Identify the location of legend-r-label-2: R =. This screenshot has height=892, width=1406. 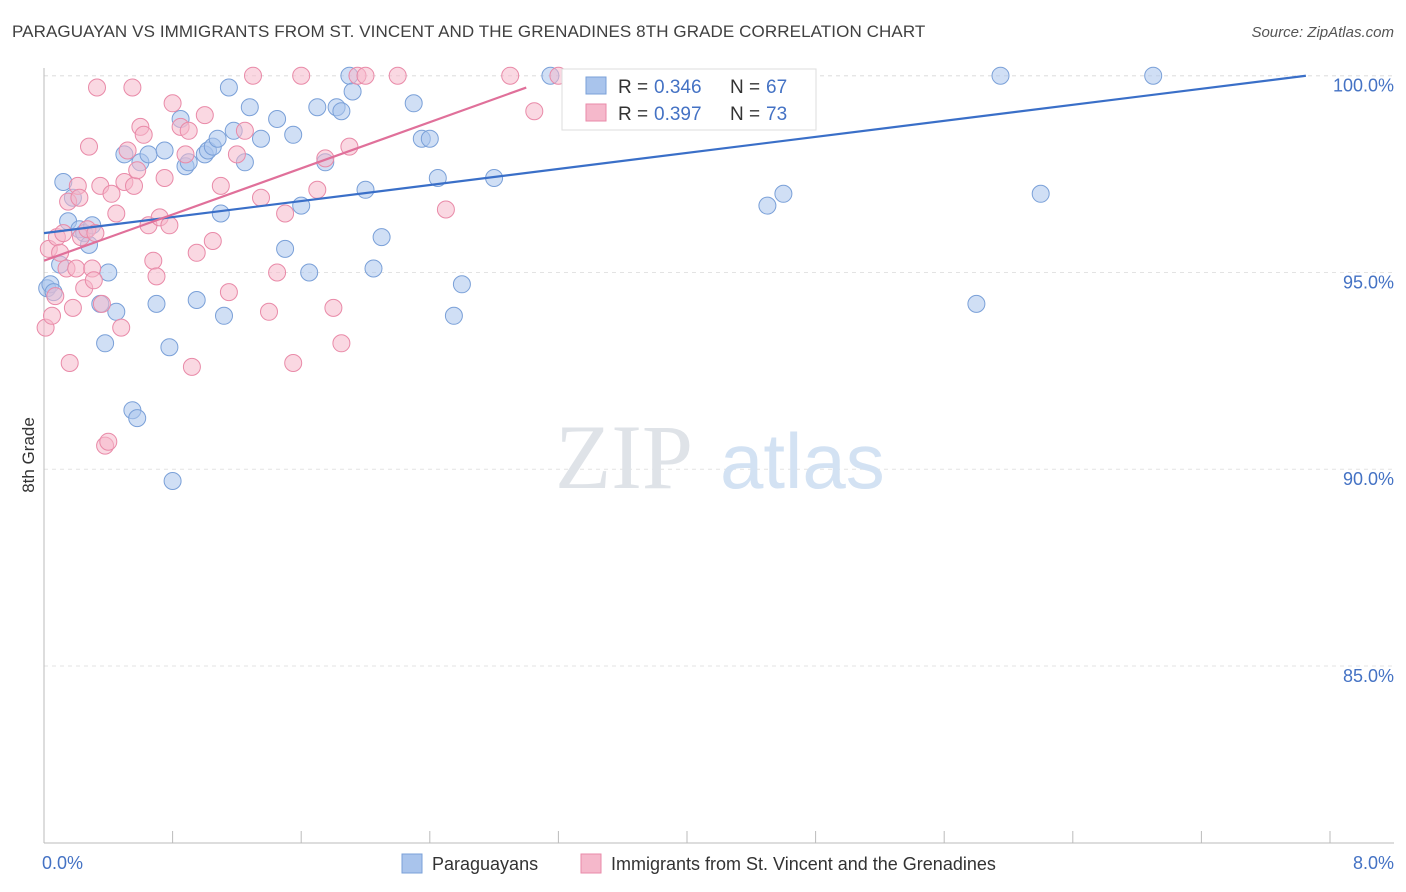
(633, 114).